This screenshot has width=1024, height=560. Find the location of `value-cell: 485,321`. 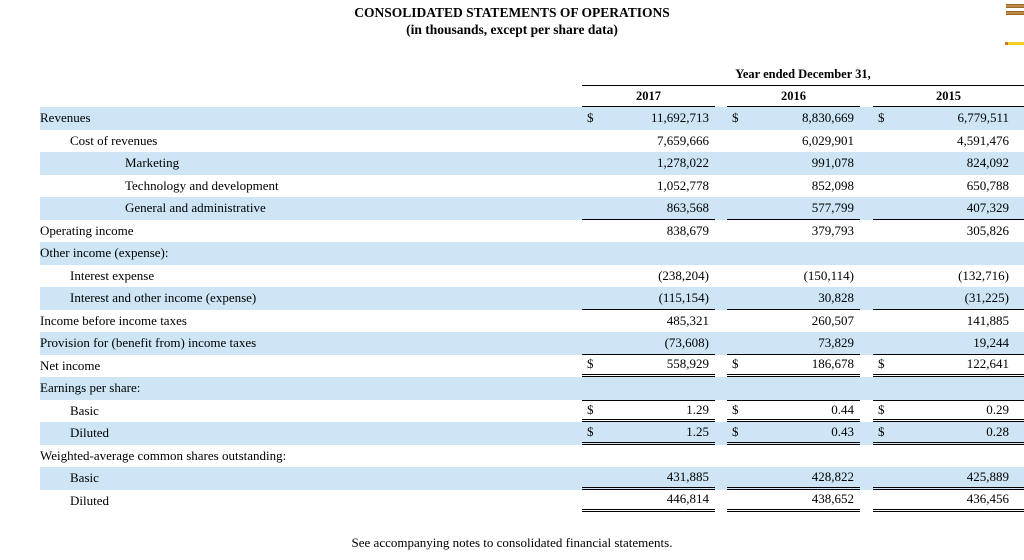

value-cell: 485,321 is located at coordinates (648, 321).